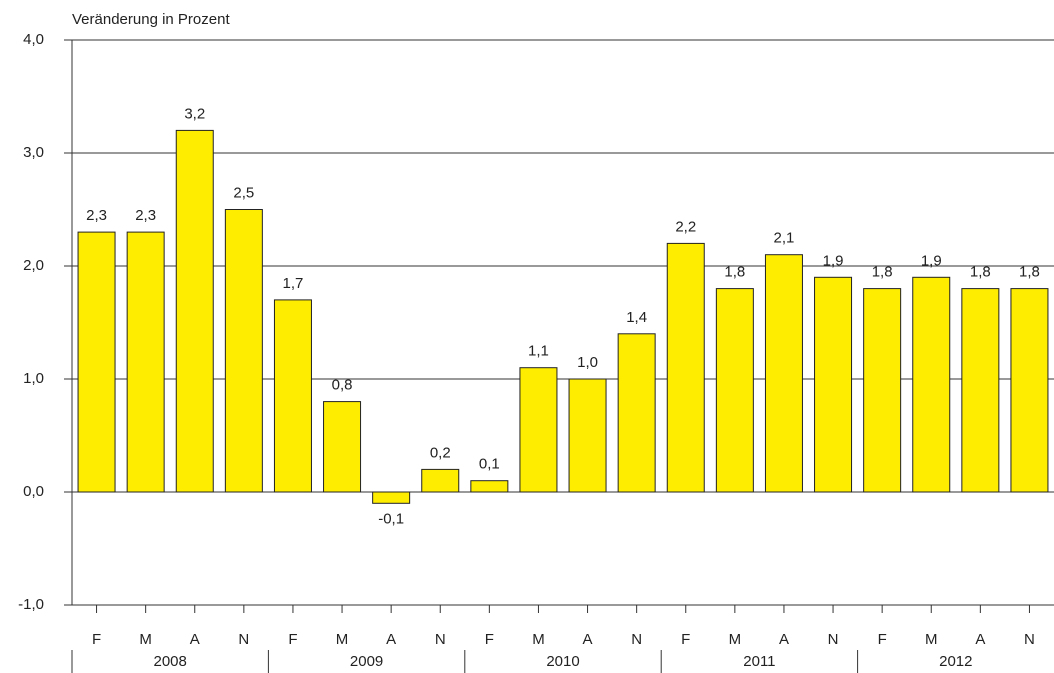  Describe the element at coordinates (33, 265) in the screenshot. I see `y-tick-label: 2,0` at that location.